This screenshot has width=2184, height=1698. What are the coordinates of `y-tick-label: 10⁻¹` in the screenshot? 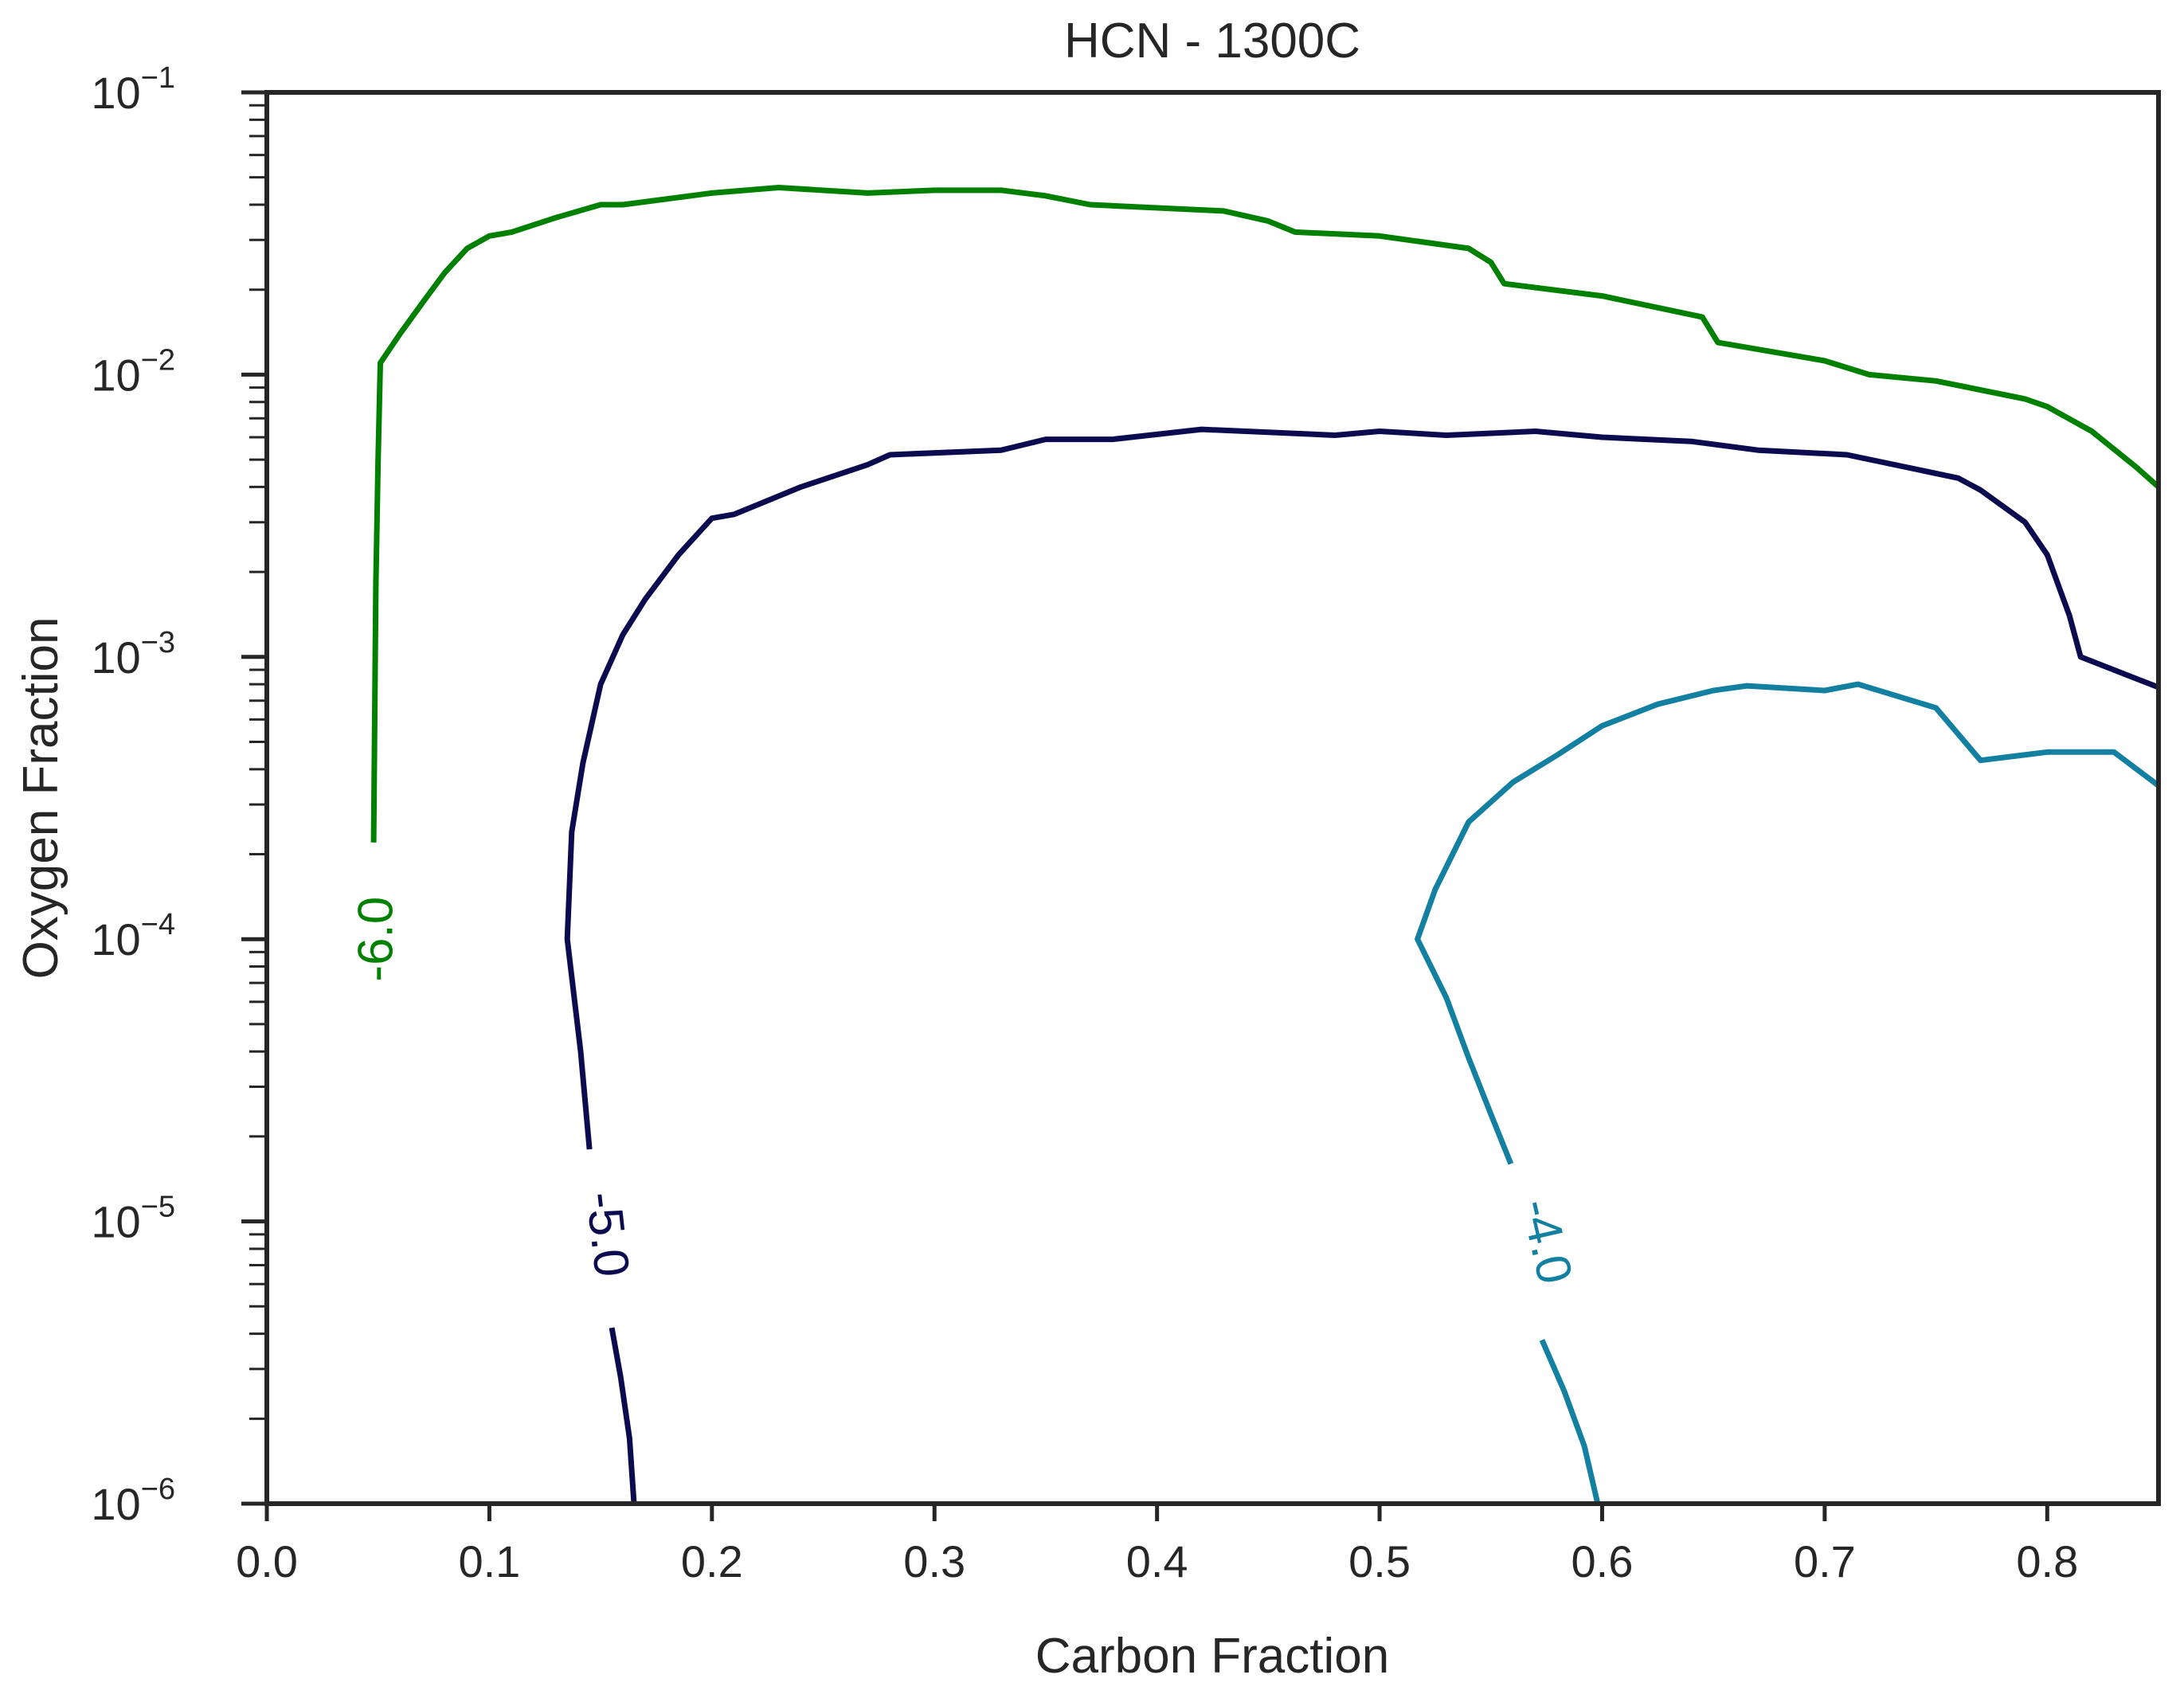 It's located at (133, 90).